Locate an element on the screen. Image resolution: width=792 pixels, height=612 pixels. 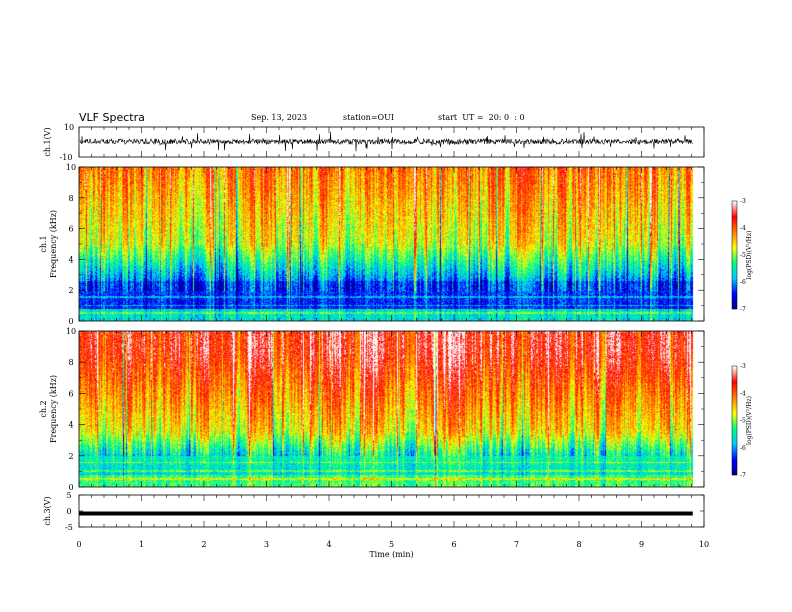
spectrogram-channel-label: ch.1 is located at coordinates (43, 243).